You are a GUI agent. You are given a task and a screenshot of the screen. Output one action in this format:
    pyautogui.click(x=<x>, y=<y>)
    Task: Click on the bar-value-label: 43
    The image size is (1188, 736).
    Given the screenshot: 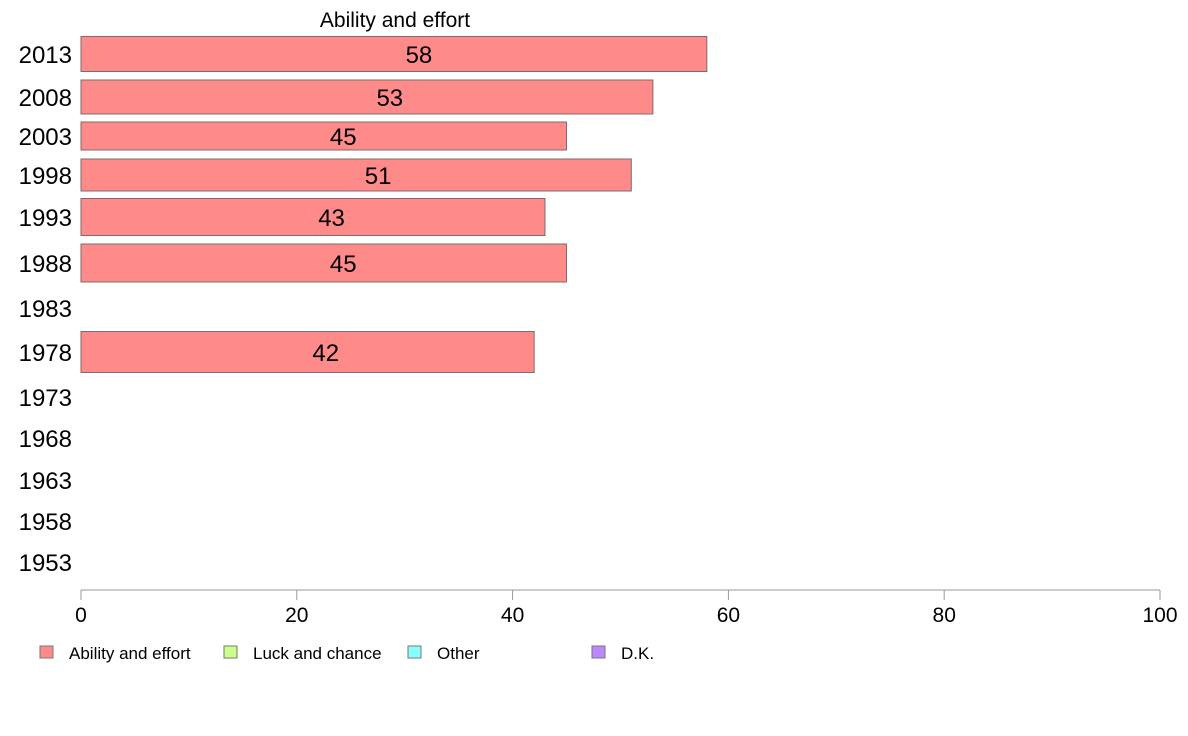 What is the action you would take?
    pyautogui.click(x=331, y=218)
    